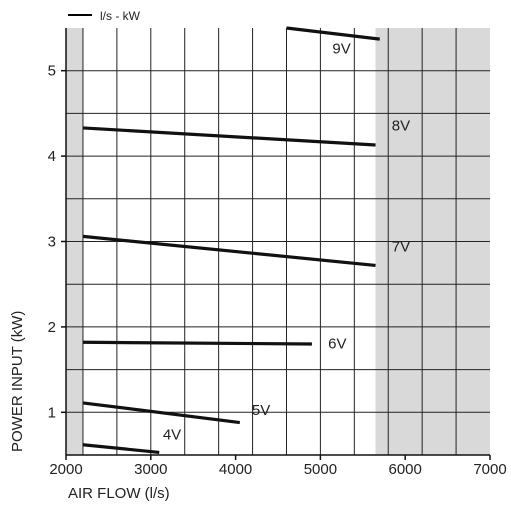  Describe the element at coordinates (341, 49) in the screenshot. I see `series-label-9v: 9V` at that location.